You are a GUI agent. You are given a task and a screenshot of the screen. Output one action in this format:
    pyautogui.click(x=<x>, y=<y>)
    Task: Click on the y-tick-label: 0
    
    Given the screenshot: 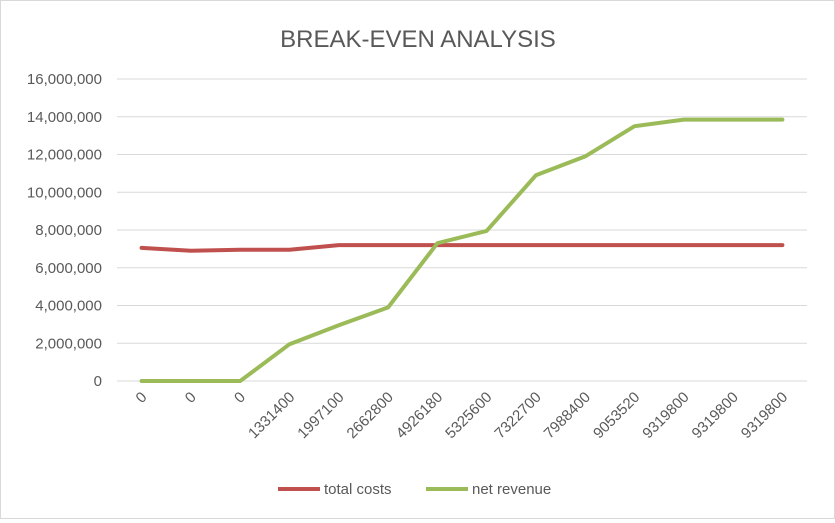 What is the action you would take?
    pyautogui.click(x=98, y=381)
    